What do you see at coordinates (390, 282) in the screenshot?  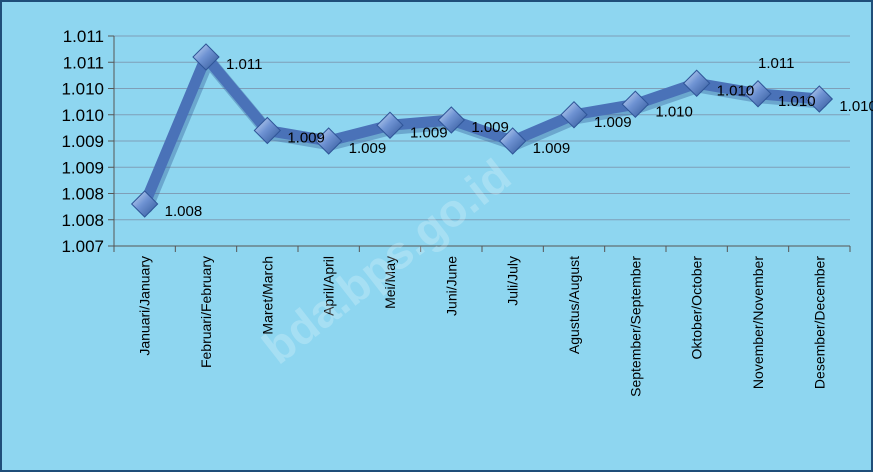 I see `x-tick-label: Mei/May` at bounding box center [390, 282].